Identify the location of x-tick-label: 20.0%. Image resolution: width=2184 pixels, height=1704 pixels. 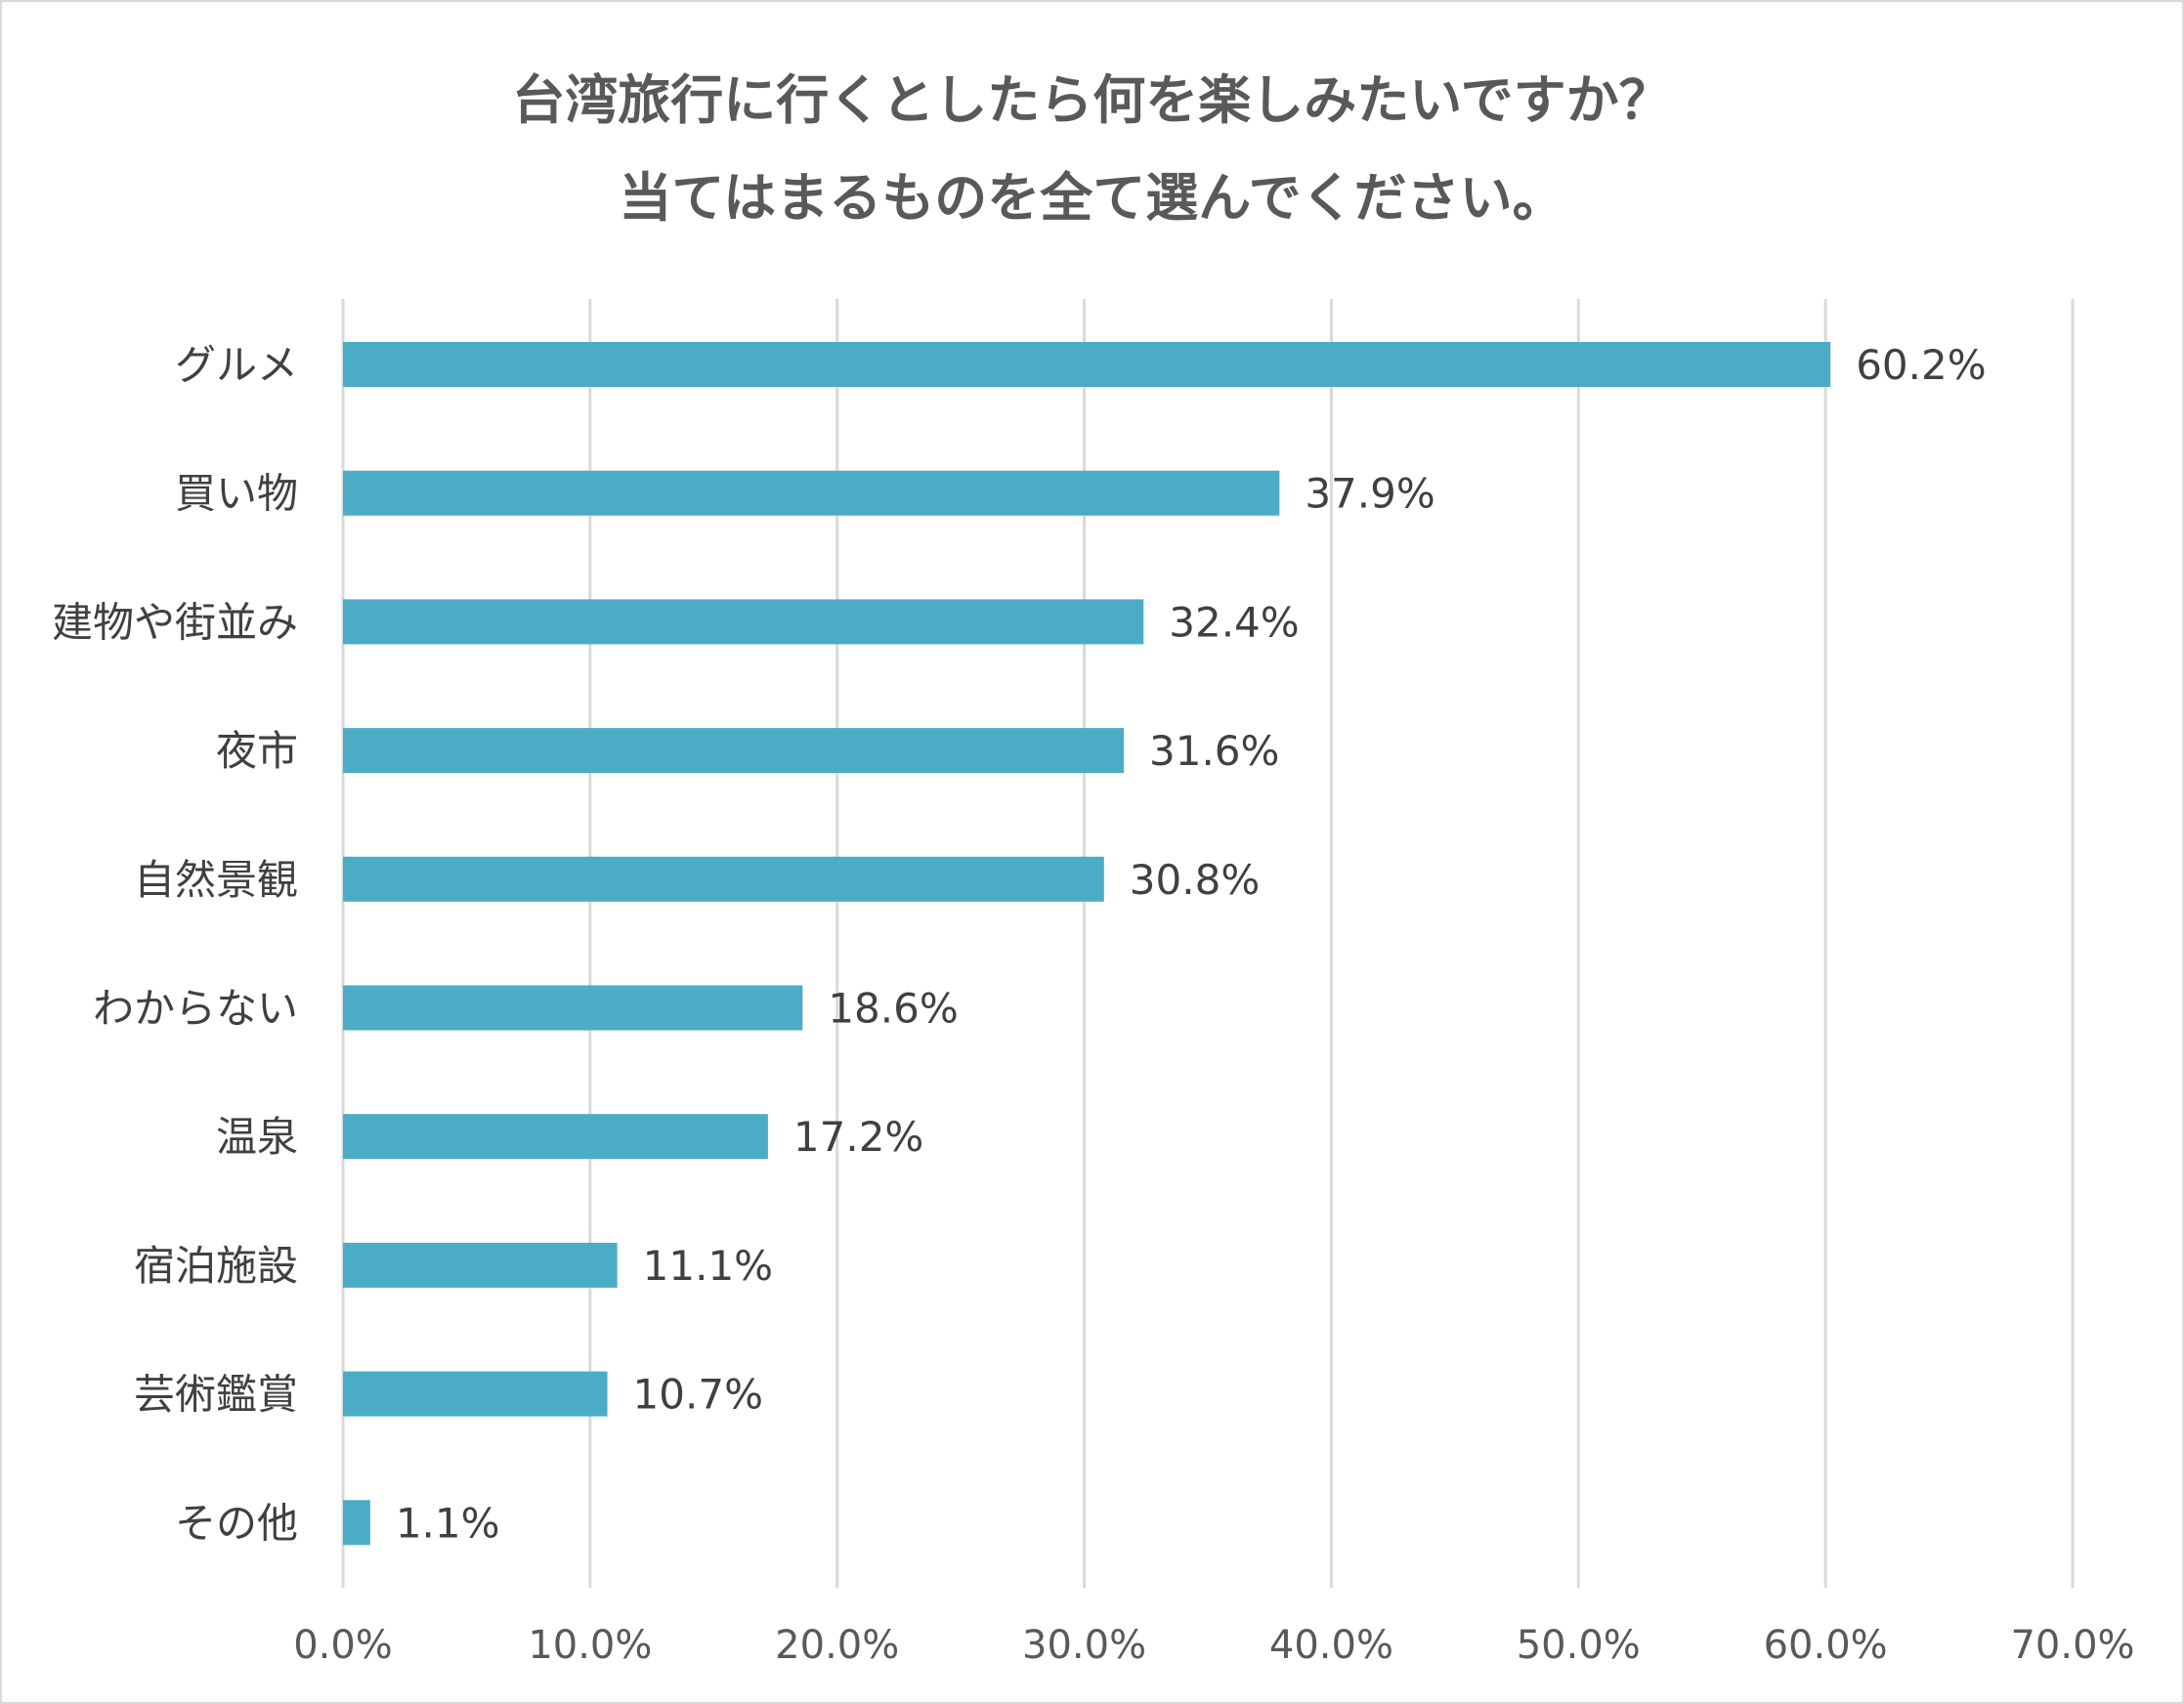
(837, 1645).